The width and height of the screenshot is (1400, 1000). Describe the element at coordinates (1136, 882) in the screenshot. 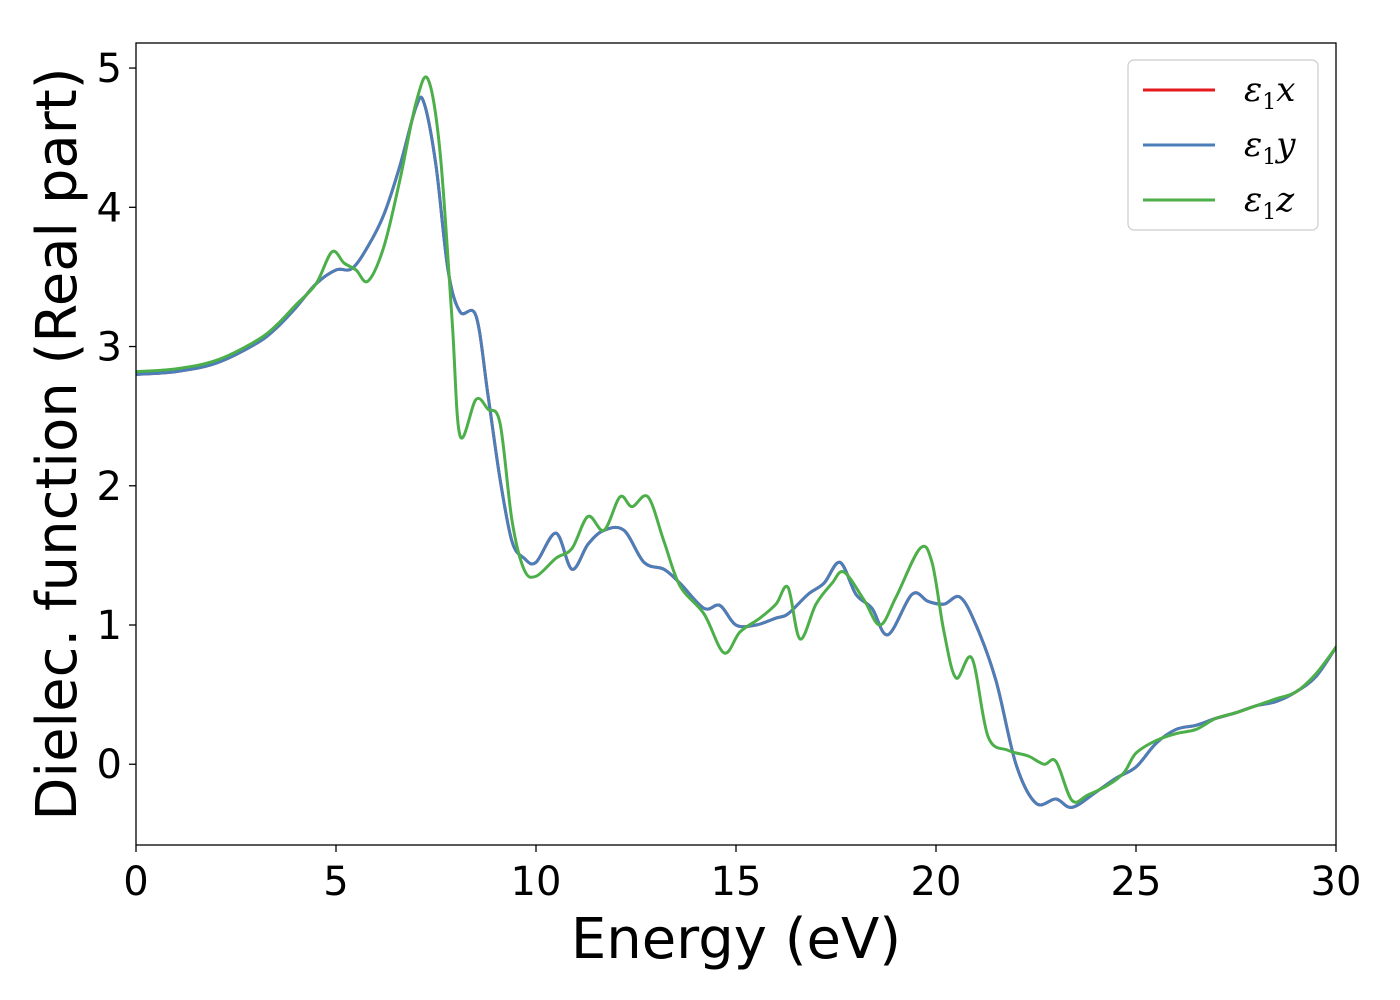

I see `x-tick-label: 25` at that location.